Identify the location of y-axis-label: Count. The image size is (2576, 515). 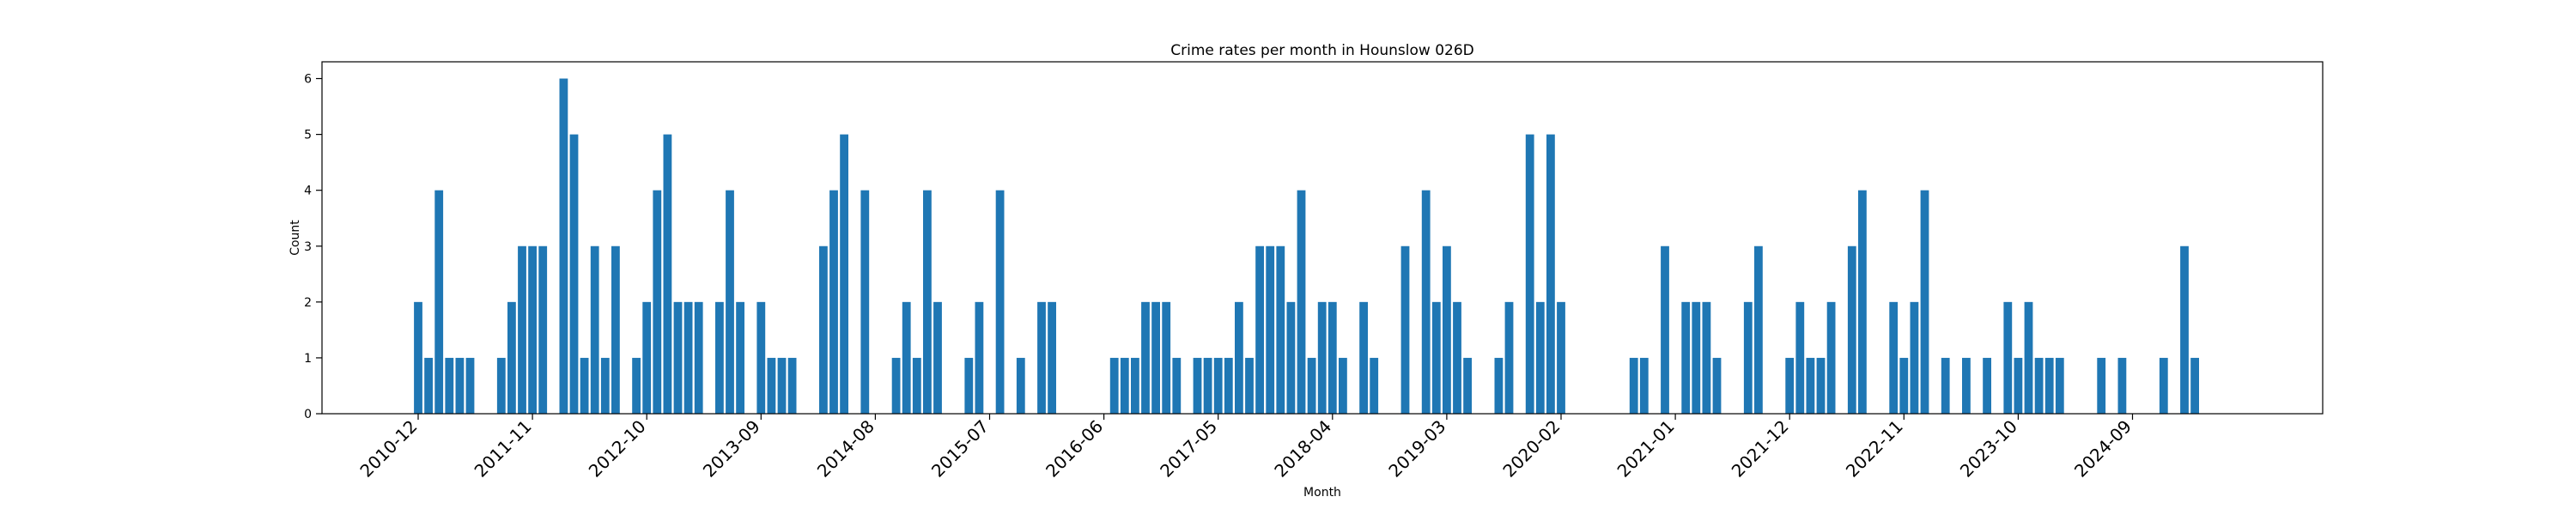
(295, 238).